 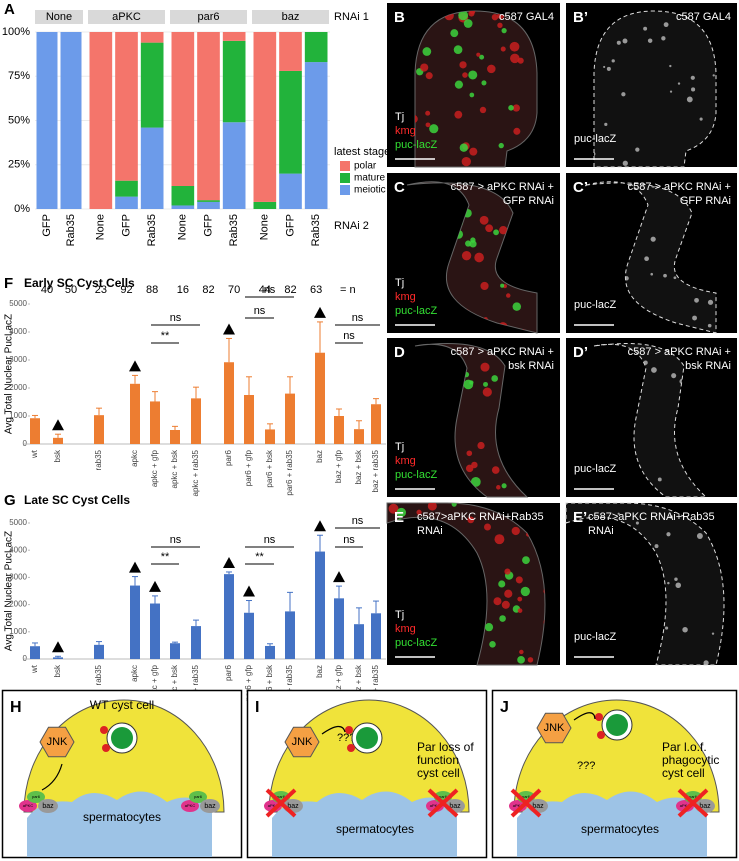 I want to click on y-tick-label: 3000, so click(x=18, y=577).